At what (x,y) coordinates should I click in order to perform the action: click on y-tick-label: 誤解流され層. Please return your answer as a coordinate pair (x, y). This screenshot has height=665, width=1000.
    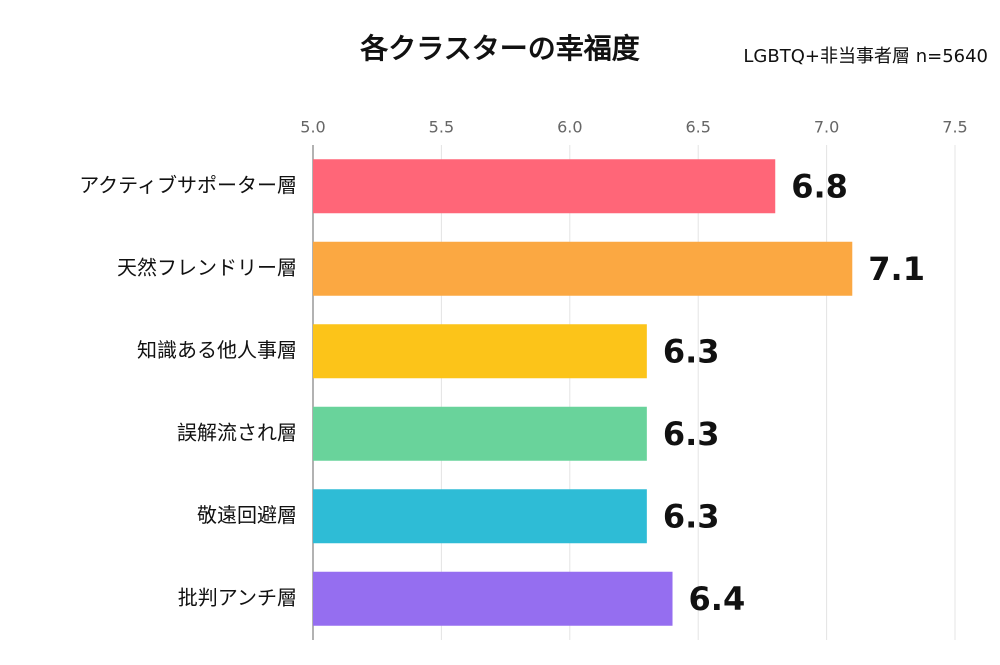
    Looking at the image, I should click on (237, 432).